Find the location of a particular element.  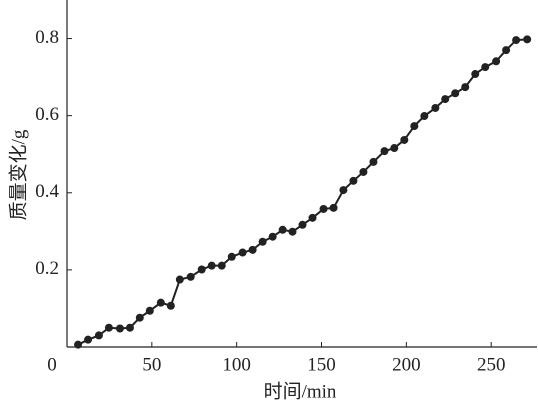

y-tick-label: 0.6 is located at coordinates (47, 114).